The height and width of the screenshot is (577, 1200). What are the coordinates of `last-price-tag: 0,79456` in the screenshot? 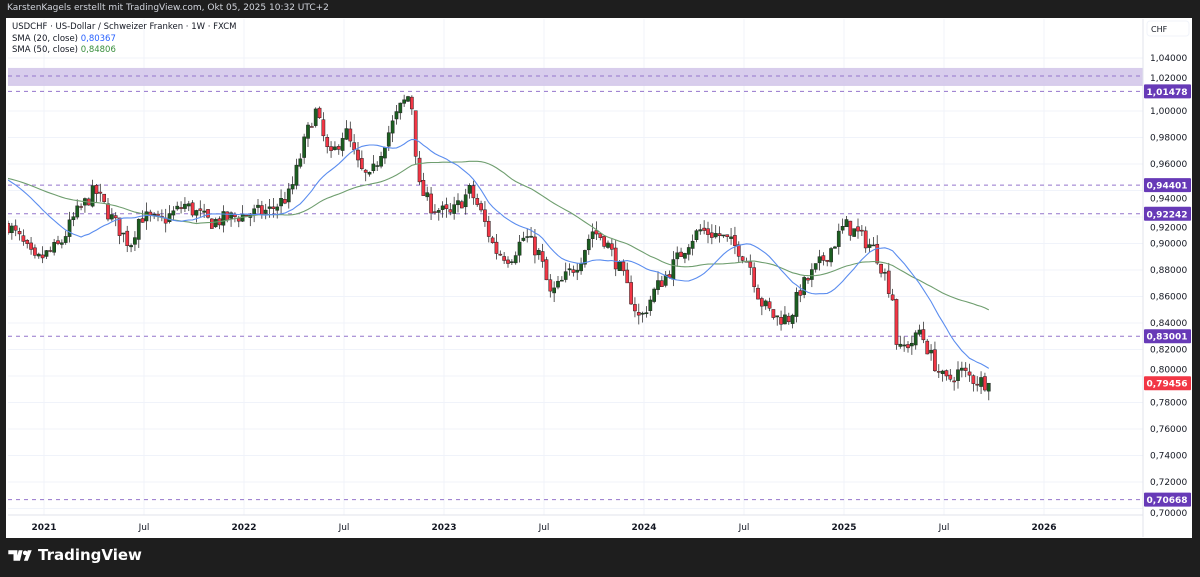 It's located at (1167, 385).